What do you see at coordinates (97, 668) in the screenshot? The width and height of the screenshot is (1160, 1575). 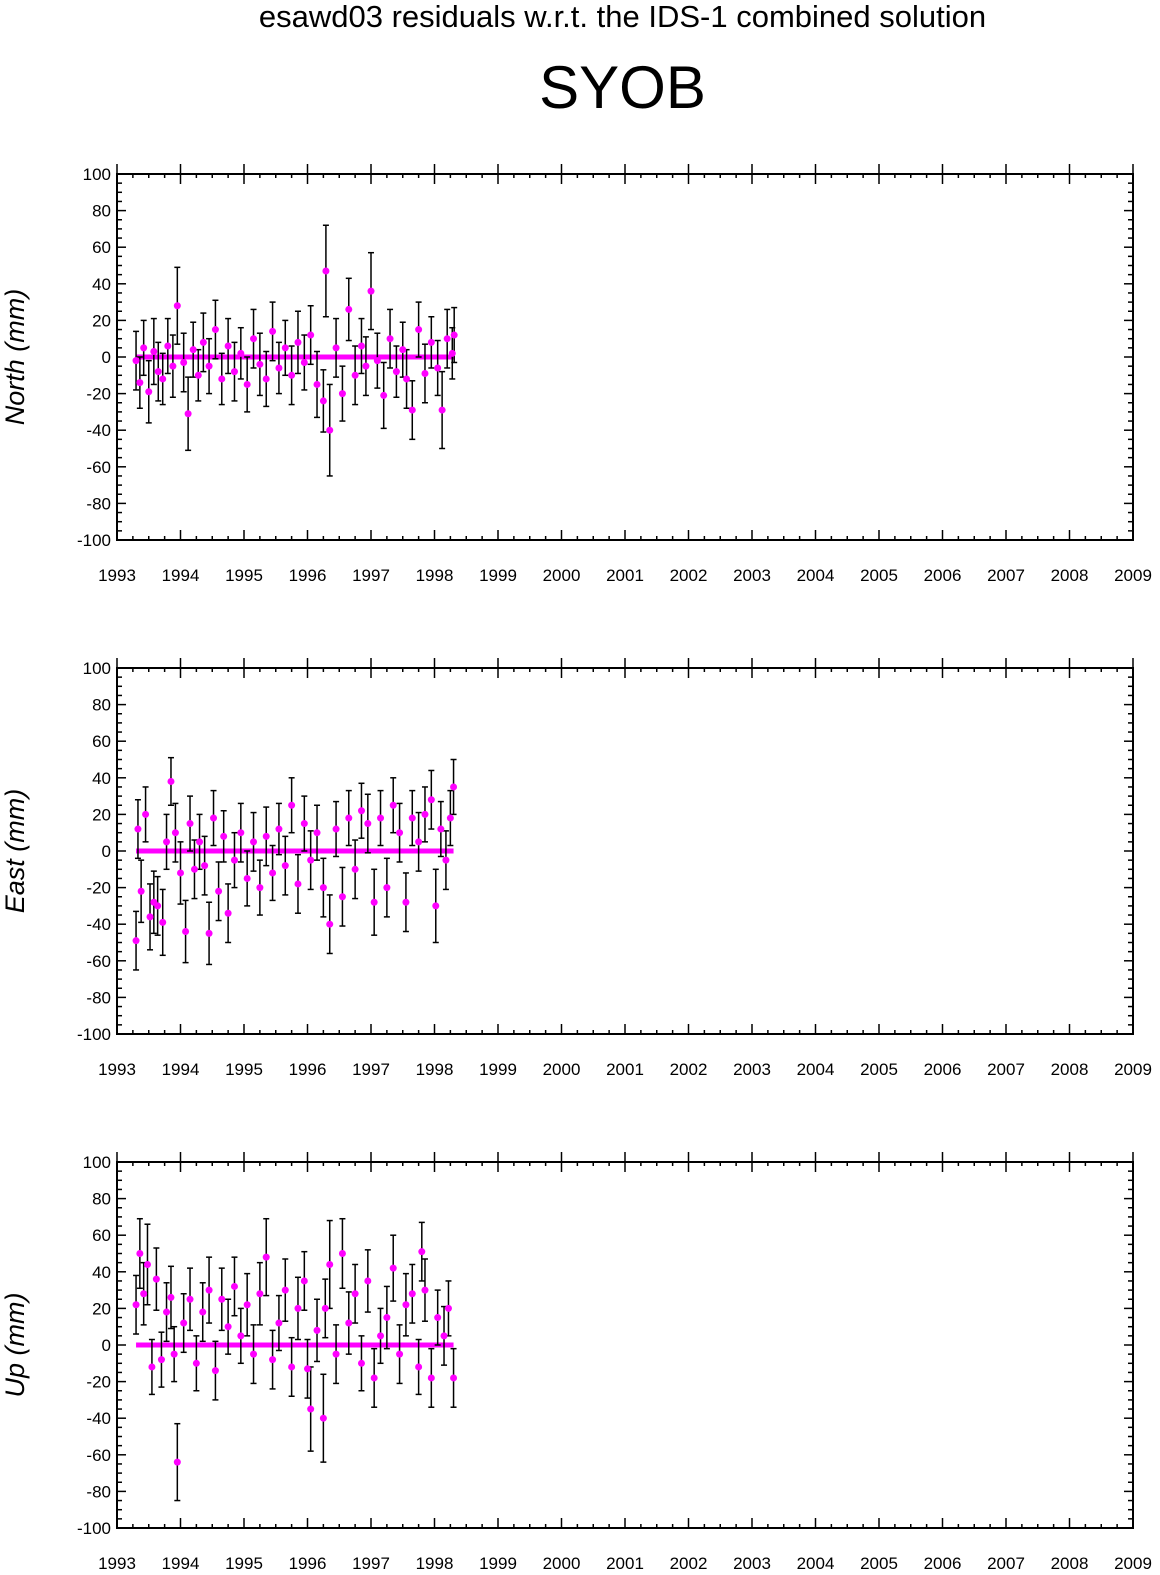 I see `y-tick-label: 100` at bounding box center [97, 668].